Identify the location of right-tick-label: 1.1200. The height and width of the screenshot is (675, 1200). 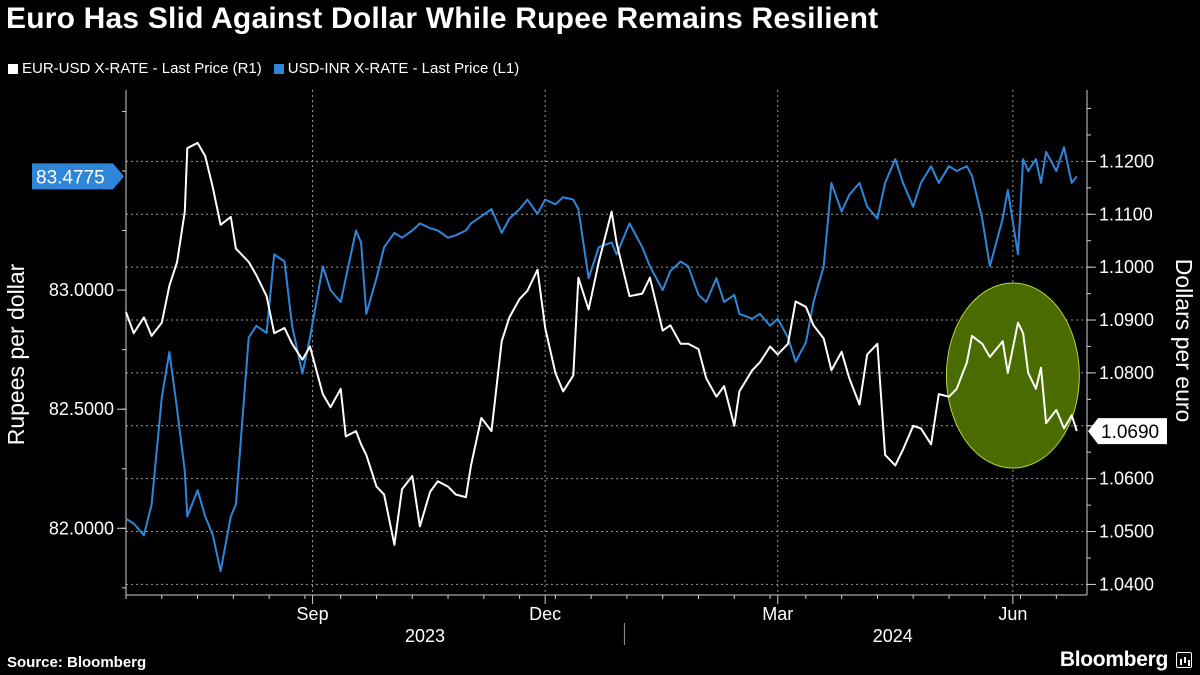
(1126, 161).